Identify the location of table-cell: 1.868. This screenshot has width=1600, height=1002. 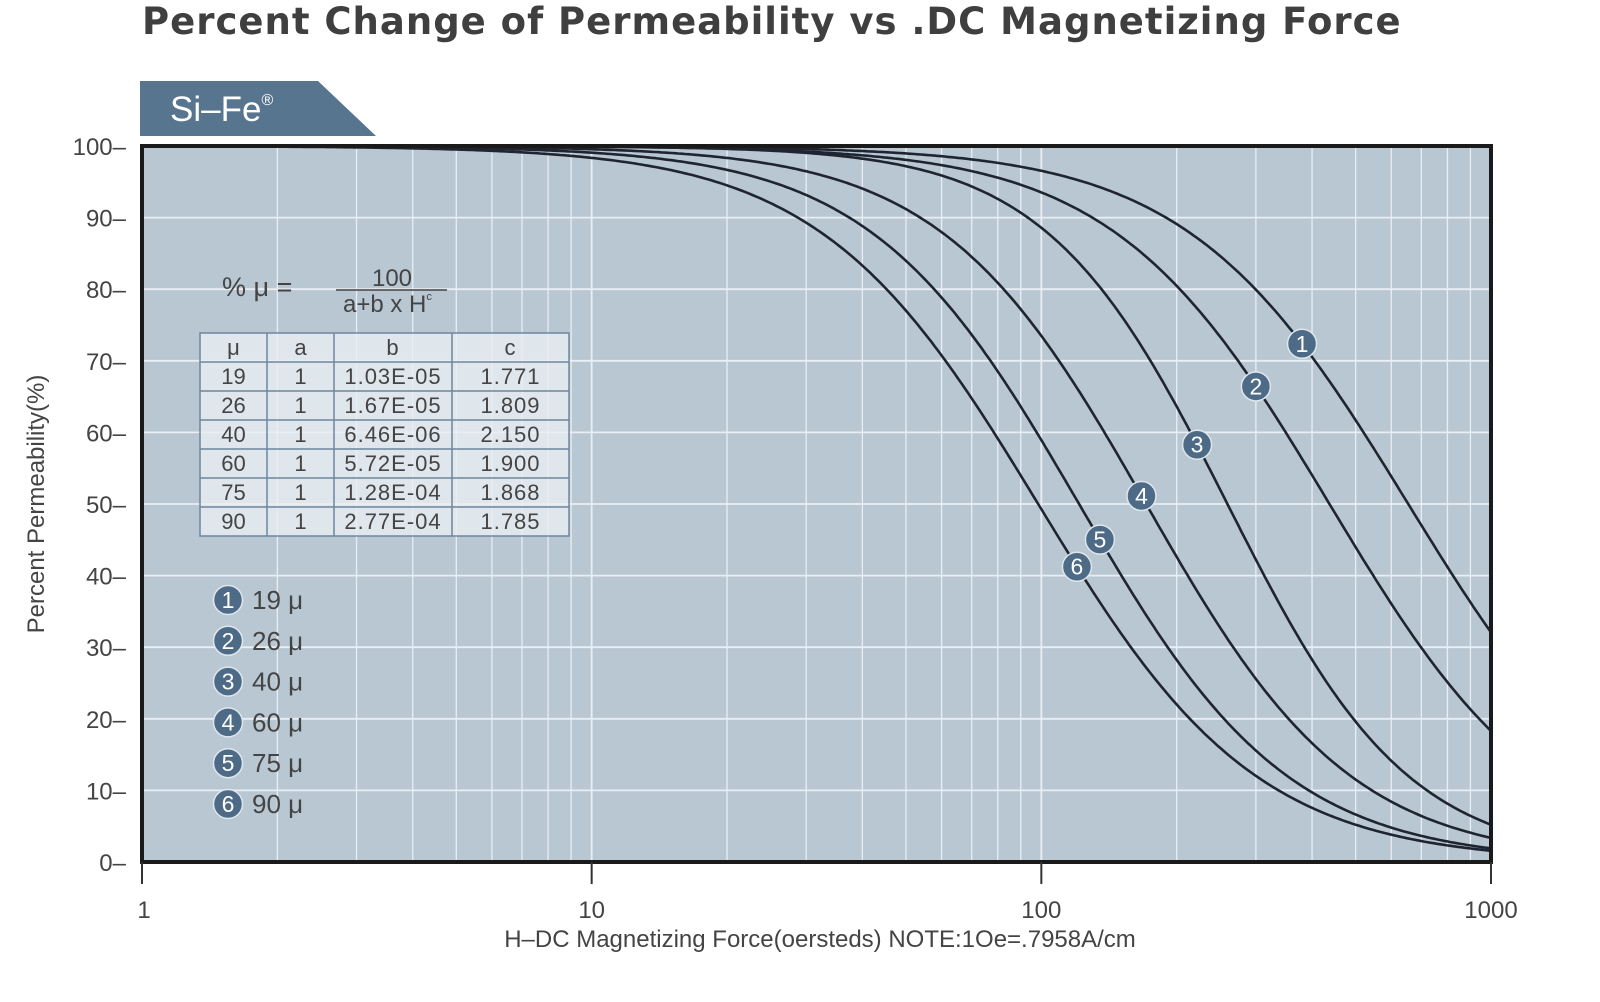
(510, 492).